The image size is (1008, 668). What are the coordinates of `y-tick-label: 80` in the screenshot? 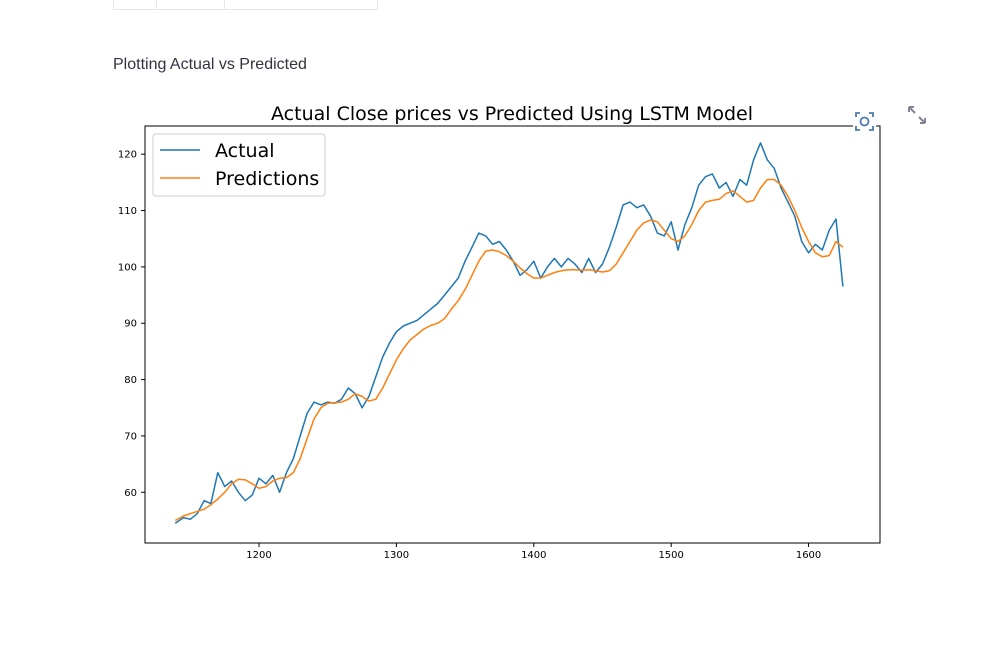 It's located at (130, 380).